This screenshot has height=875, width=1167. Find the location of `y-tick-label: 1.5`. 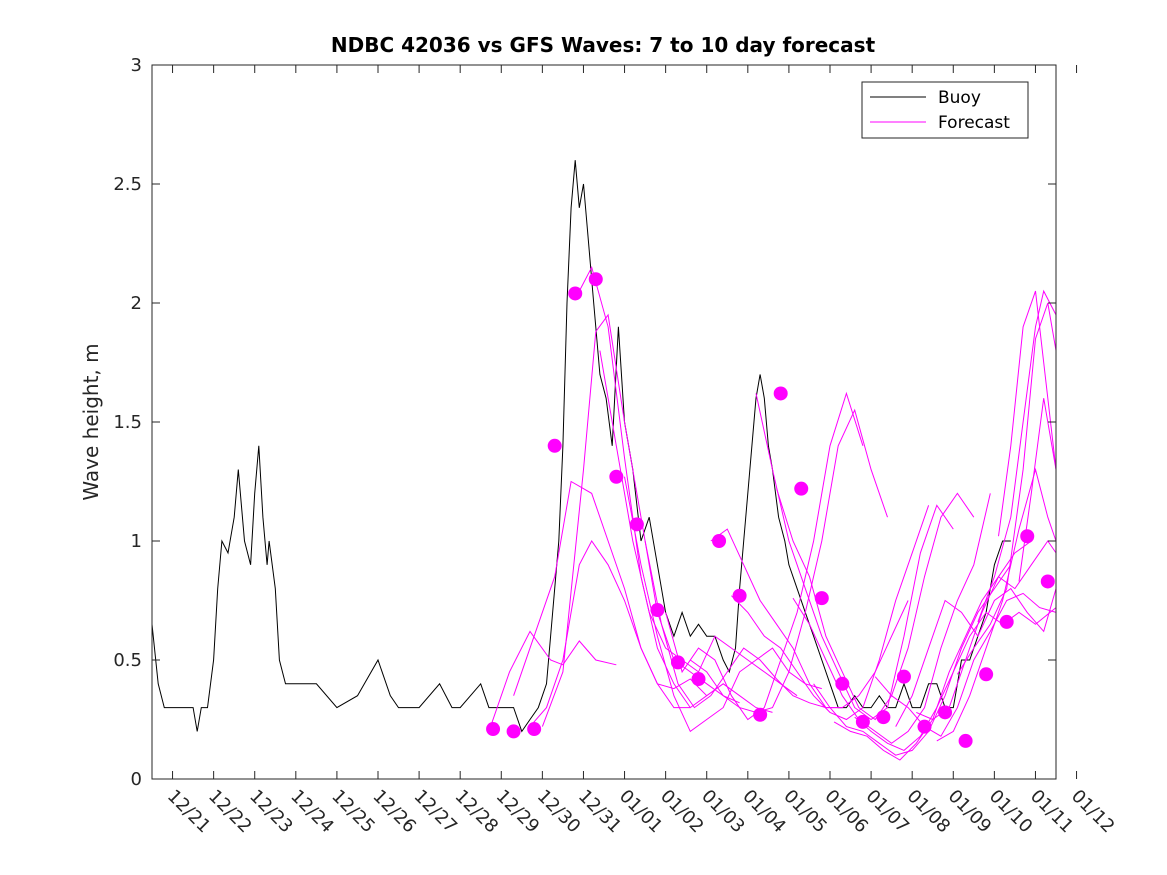

y-tick-label: 1.5 is located at coordinates (127, 422).